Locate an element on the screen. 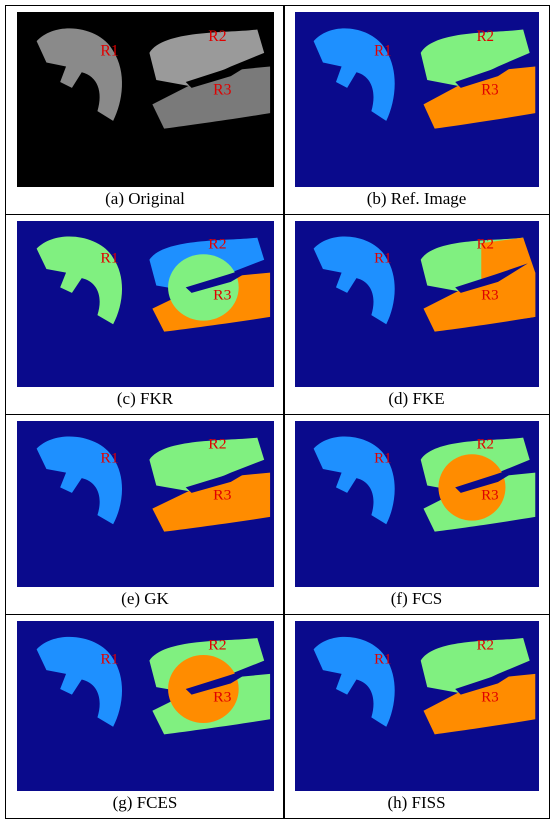 The image size is (551, 821). panel-cell: R1 R2 R3 (g) FCES is located at coordinates (145, 716).